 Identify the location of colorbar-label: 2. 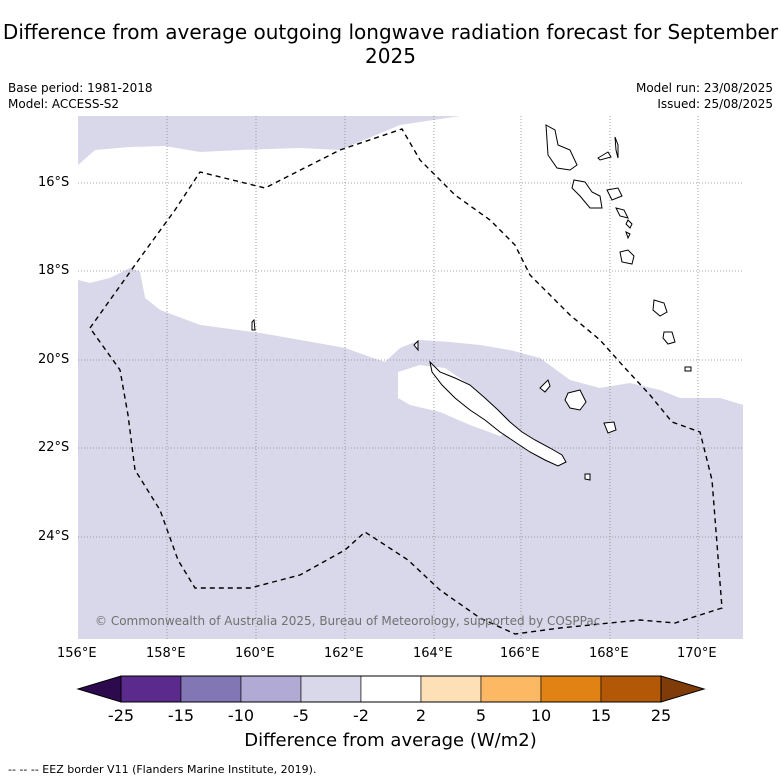
(421, 715).